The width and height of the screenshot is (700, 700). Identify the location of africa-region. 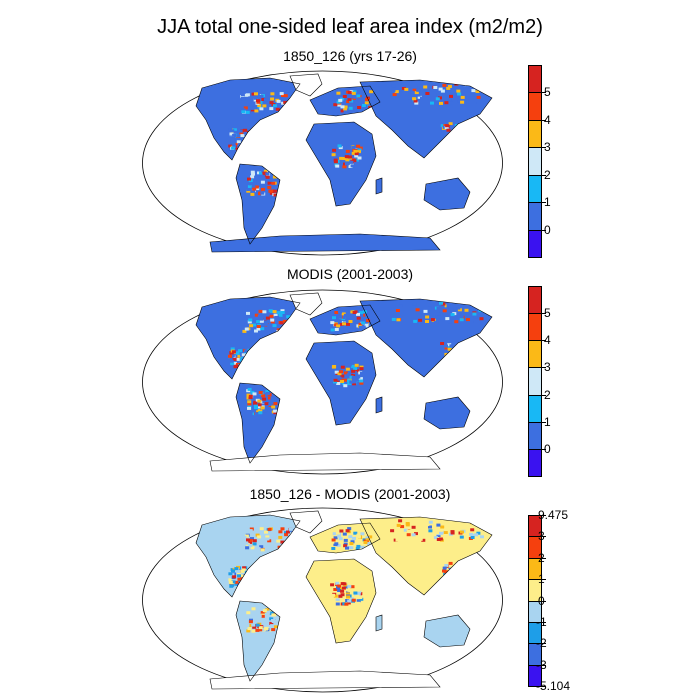
(341, 601).